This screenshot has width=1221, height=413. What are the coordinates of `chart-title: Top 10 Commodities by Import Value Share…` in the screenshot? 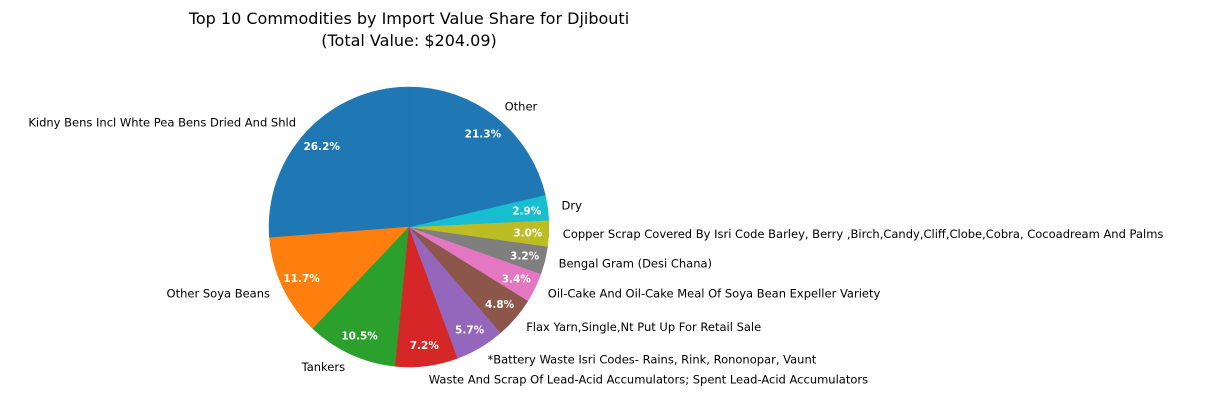 It's located at (408, 18).